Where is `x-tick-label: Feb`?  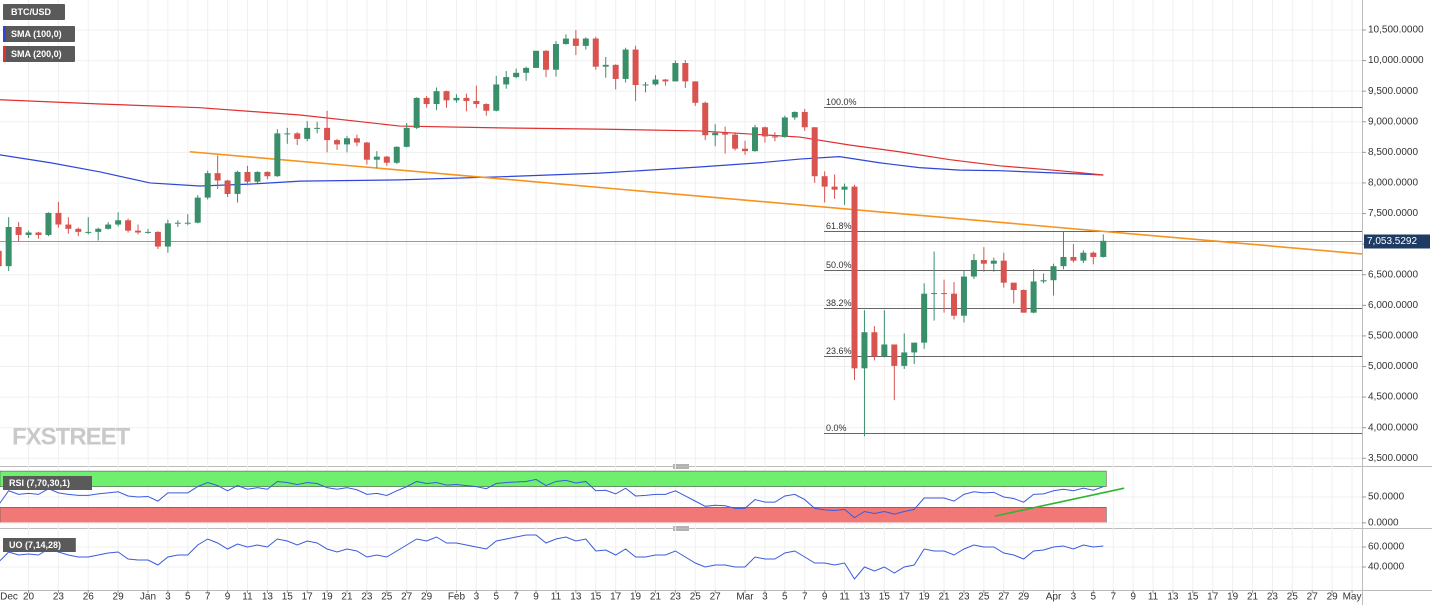
x-tick-label: Feb is located at coordinates (457, 597).